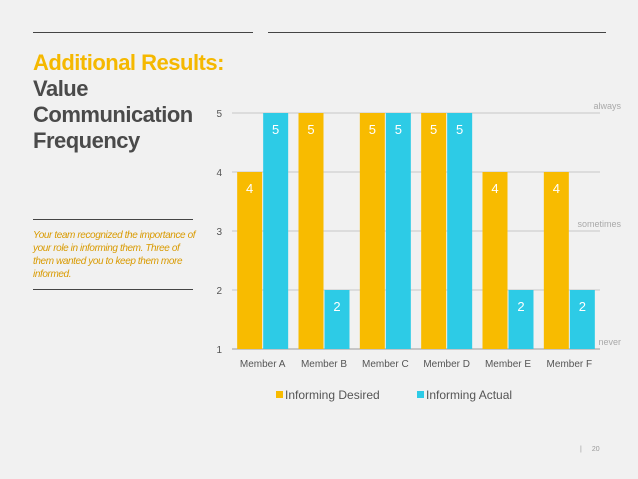 The image size is (638, 479). Describe the element at coordinates (219, 232) in the screenshot. I see `y-tick-label: 3` at that location.